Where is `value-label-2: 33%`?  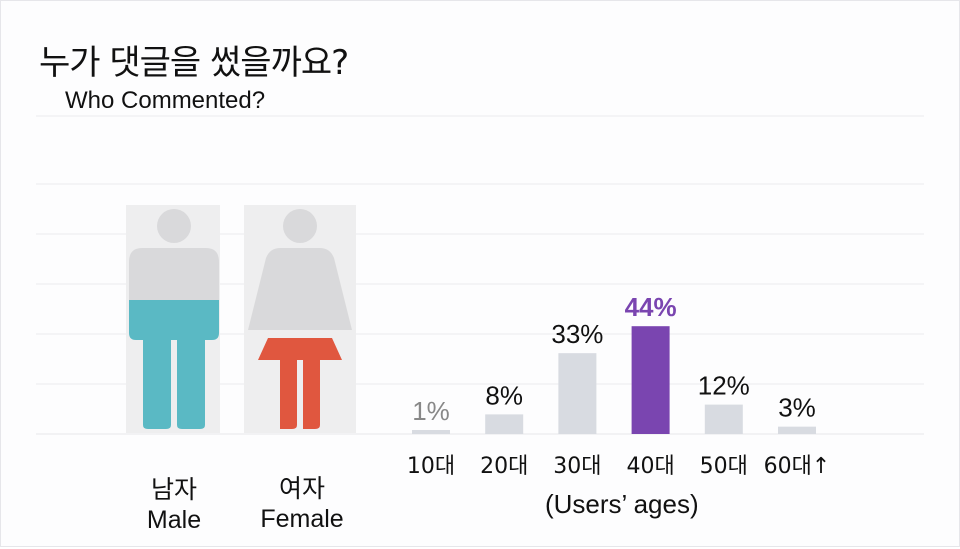 value-label-2: 33% is located at coordinates (577, 334).